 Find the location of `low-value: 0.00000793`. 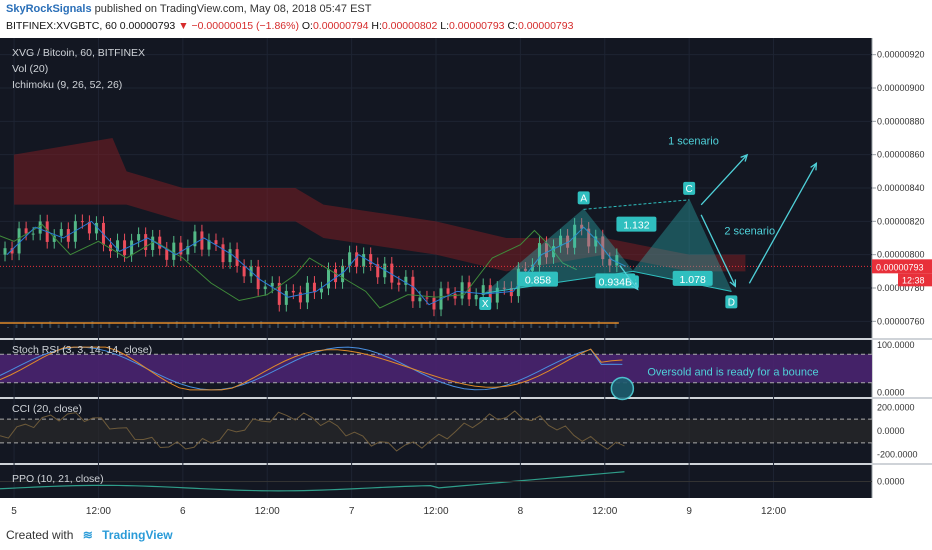

low-value: 0.00000793 is located at coordinates (477, 26).